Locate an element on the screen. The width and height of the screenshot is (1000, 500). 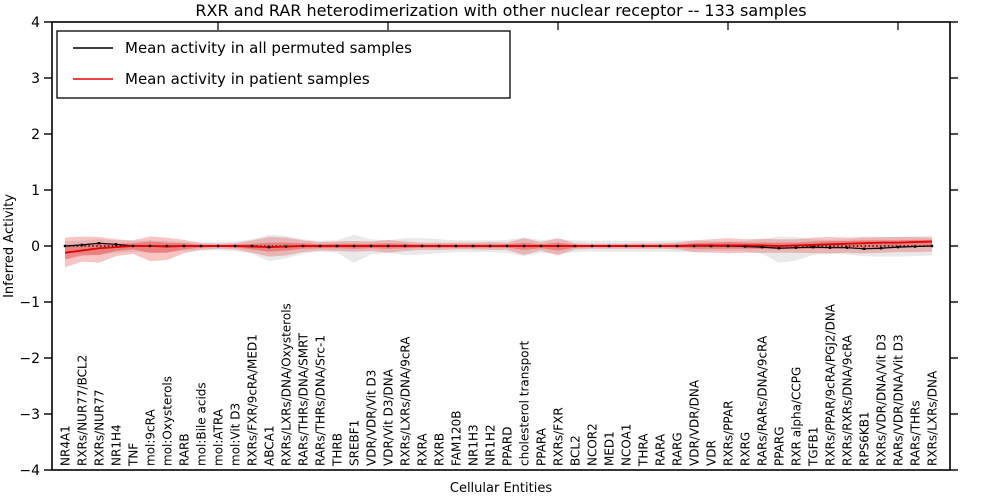
x-category-label: mol:9cRA is located at coordinates (151, 437).